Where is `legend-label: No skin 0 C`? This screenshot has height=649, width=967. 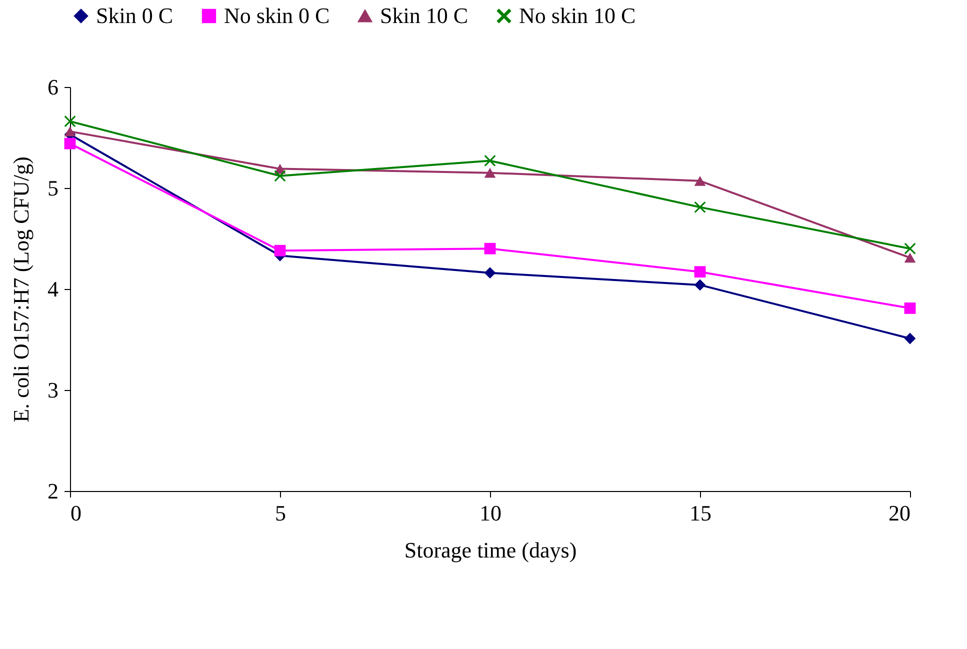
legend-label: No skin 0 C is located at coordinates (277, 15).